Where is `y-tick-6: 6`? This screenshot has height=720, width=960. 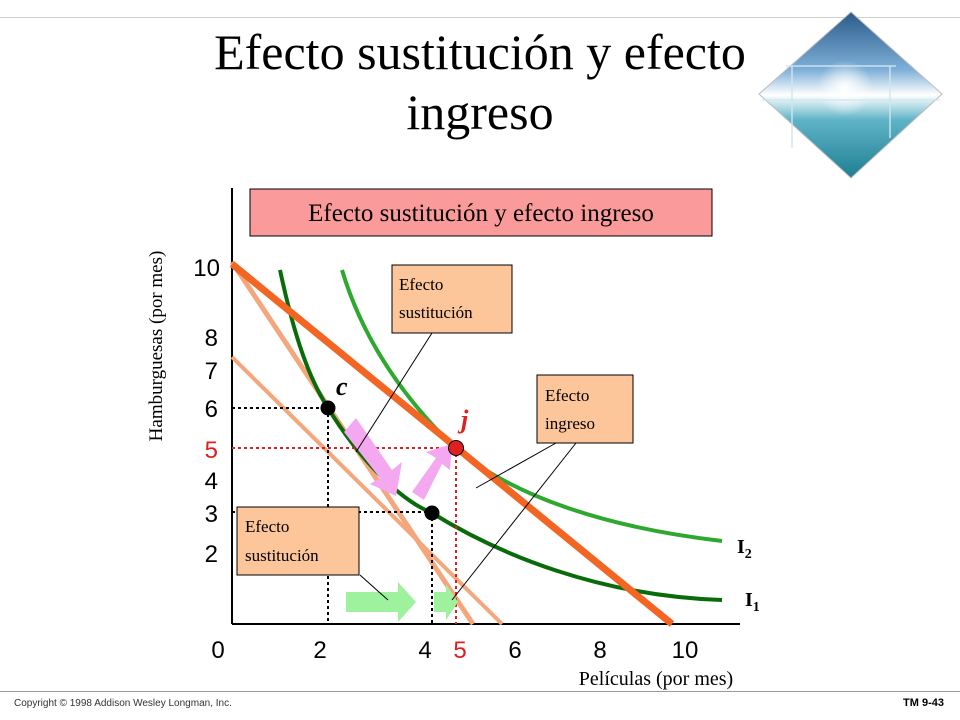
y-tick-6: 6 is located at coordinates (211, 409).